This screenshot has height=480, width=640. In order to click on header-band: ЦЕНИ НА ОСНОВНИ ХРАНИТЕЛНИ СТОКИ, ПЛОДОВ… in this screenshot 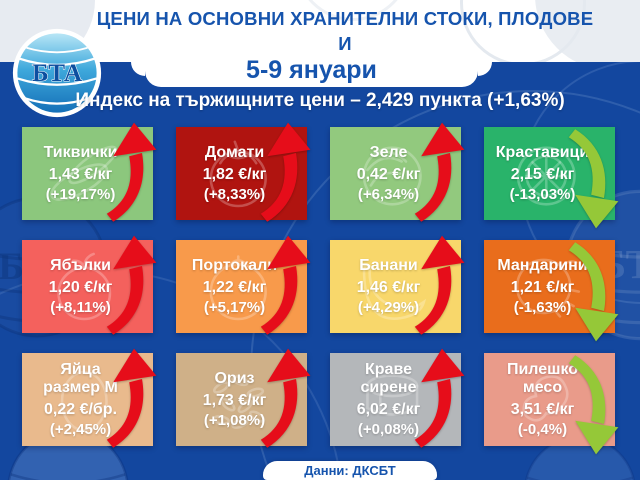, I will do `click(320, 31)`.